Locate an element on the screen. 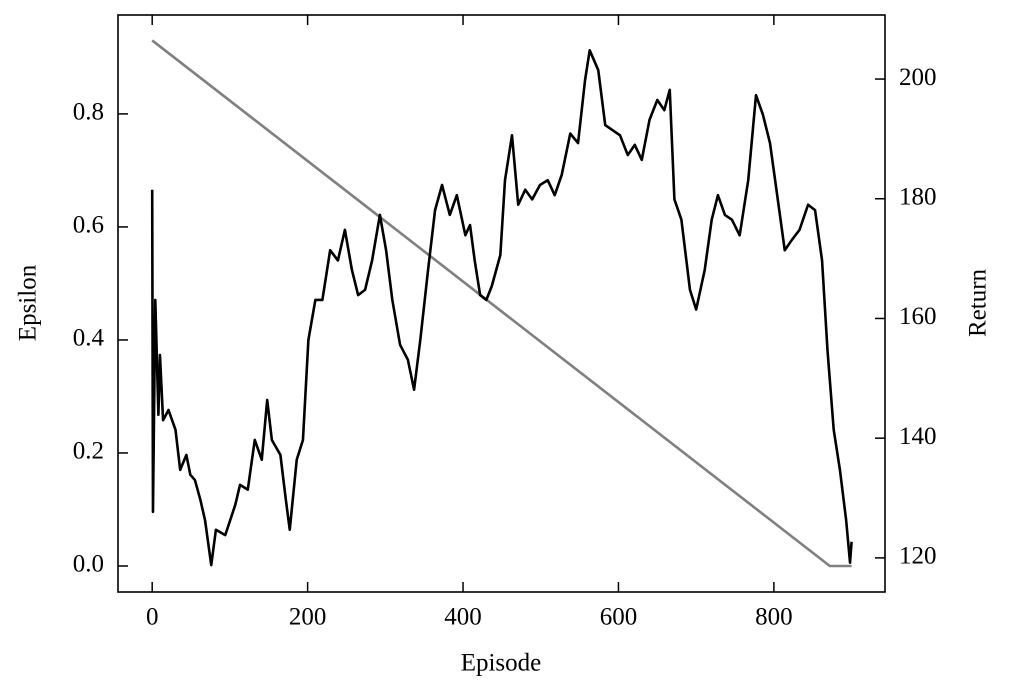  x-axis-label: Episode is located at coordinates (501, 663).